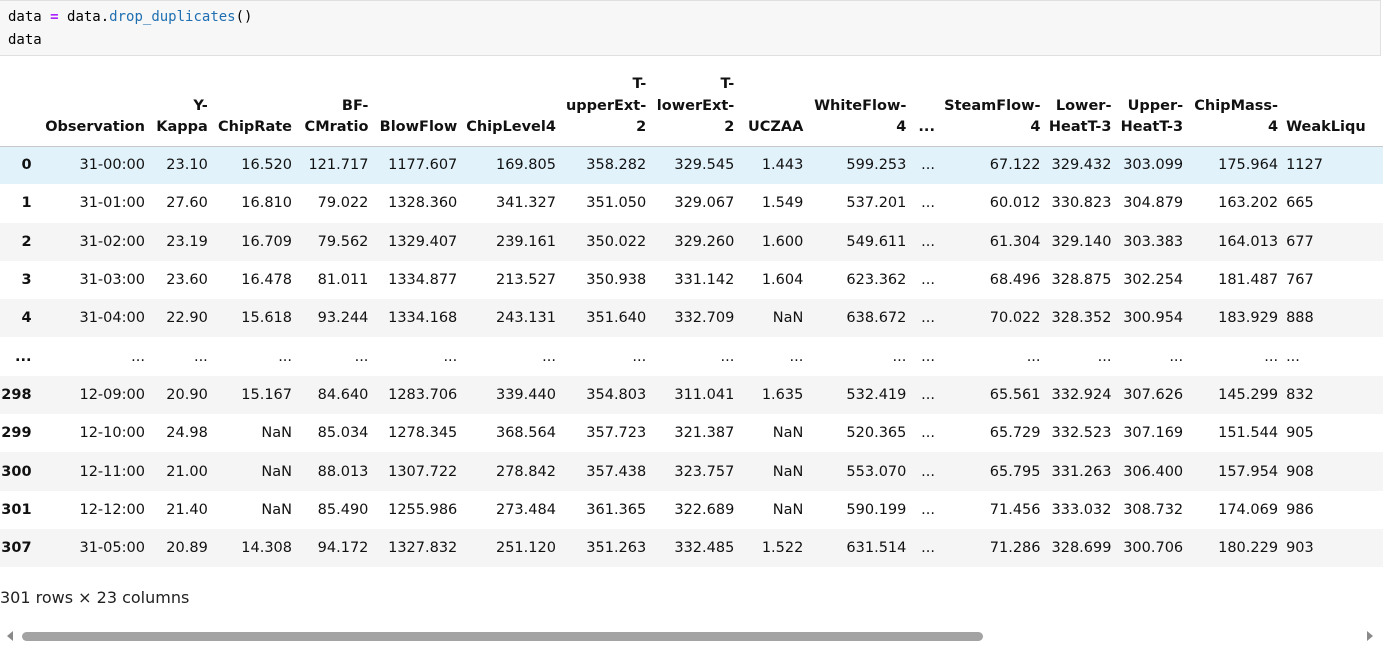 This screenshot has width=1383, height=650. Describe the element at coordinates (267, 203) in the screenshot. I see `table-cell: 16.810` at that location.